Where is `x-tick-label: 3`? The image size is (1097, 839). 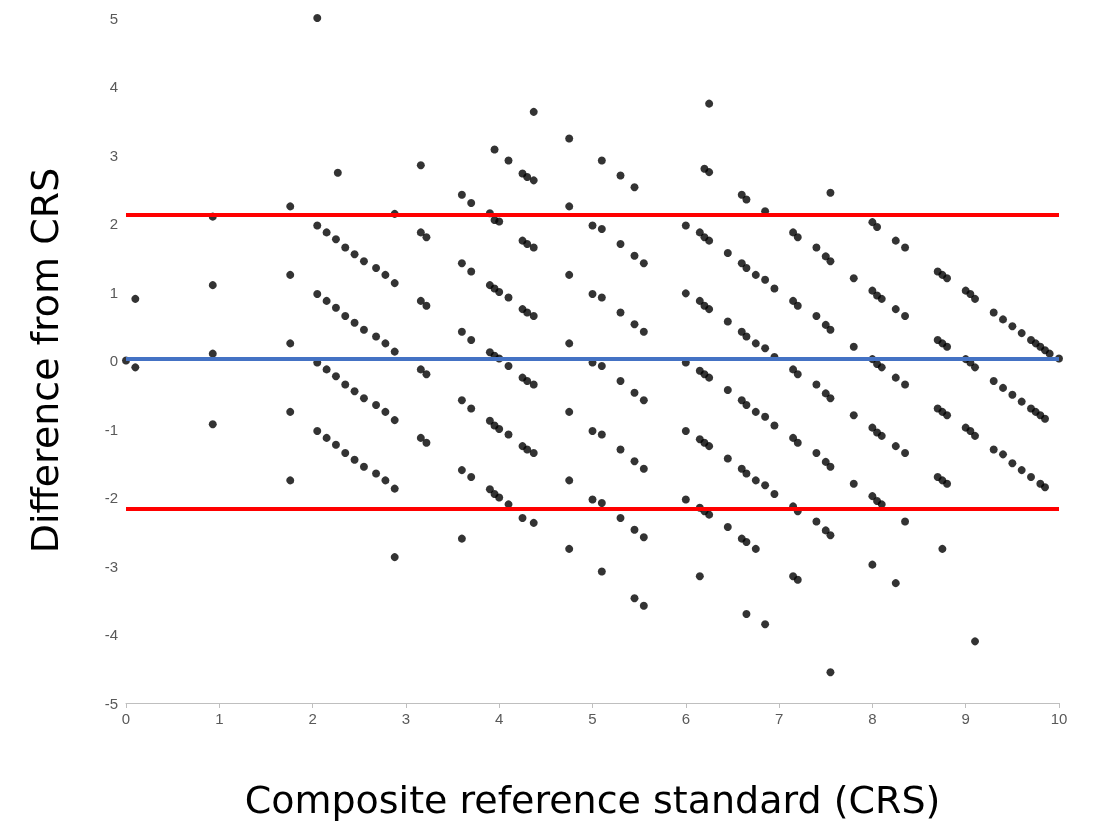
x-tick-label: 3 is located at coordinates (406, 718).